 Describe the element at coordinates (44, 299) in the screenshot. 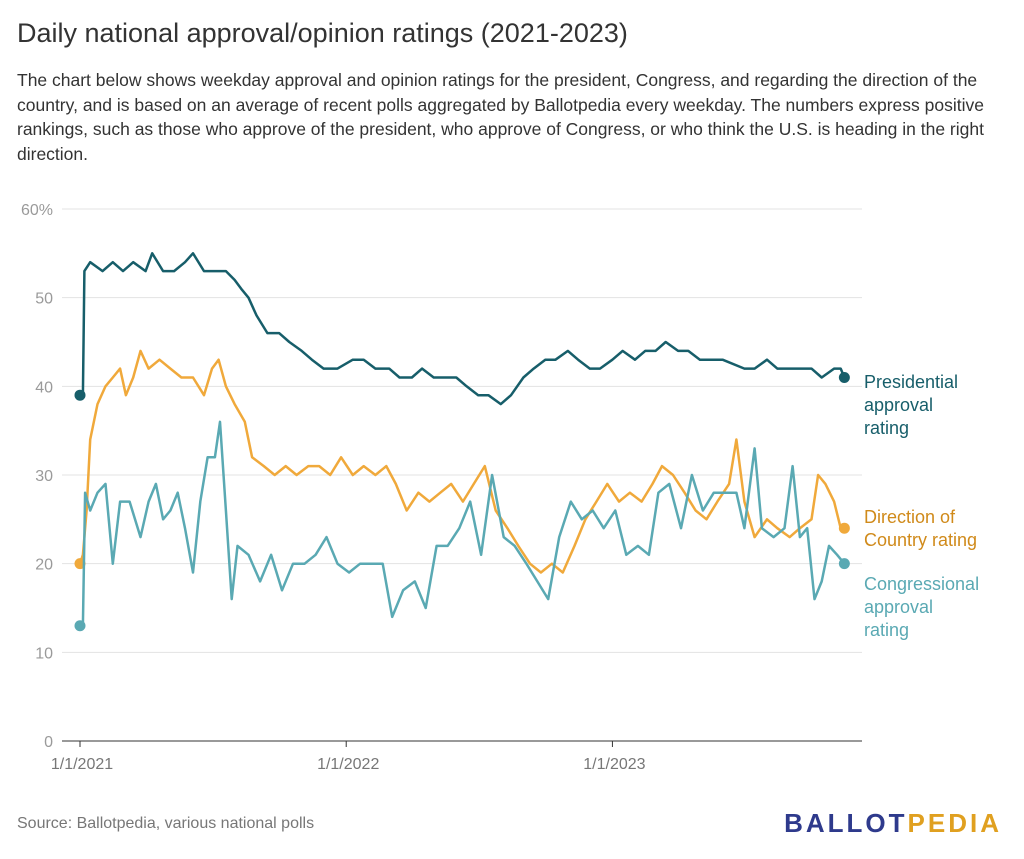

I see `y-tick-label: 50` at that location.